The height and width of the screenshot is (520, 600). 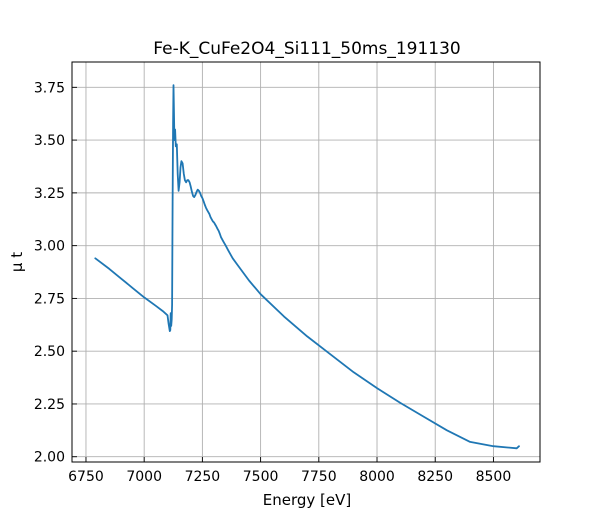 What do you see at coordinates (49, 299) in the screenshot?
I see `y-tick-label: 2.75` at bounding box center [49, 299].